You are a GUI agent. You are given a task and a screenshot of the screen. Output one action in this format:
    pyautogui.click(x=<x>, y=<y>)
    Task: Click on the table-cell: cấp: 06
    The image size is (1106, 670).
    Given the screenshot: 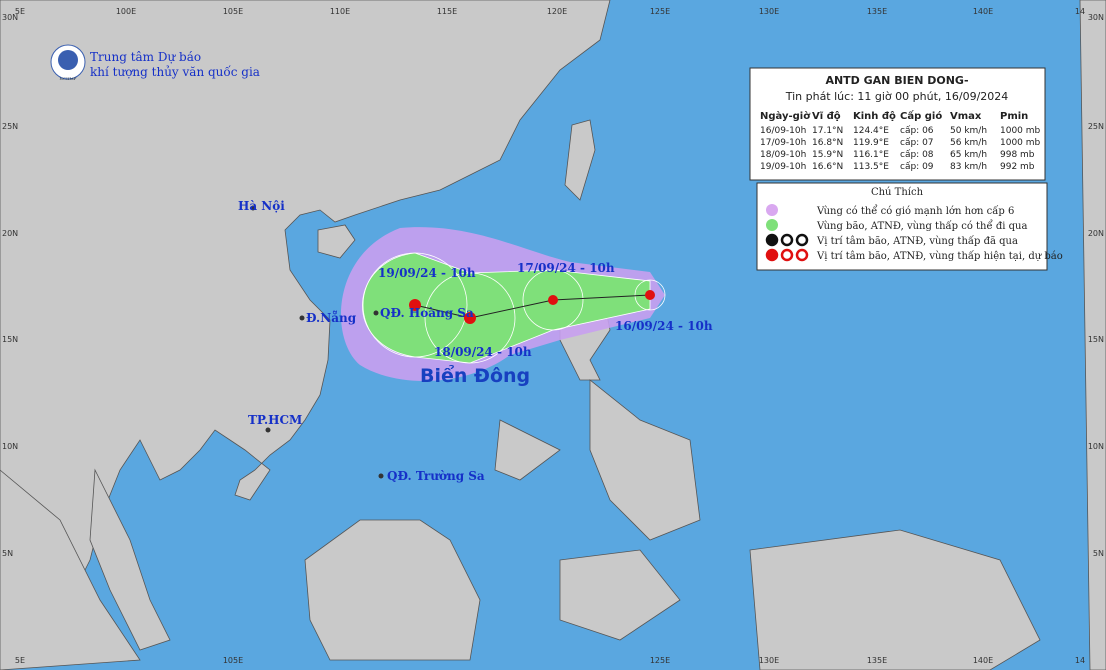 What is the action you would take?
    pyautogui.click(x=917, y=130)
    